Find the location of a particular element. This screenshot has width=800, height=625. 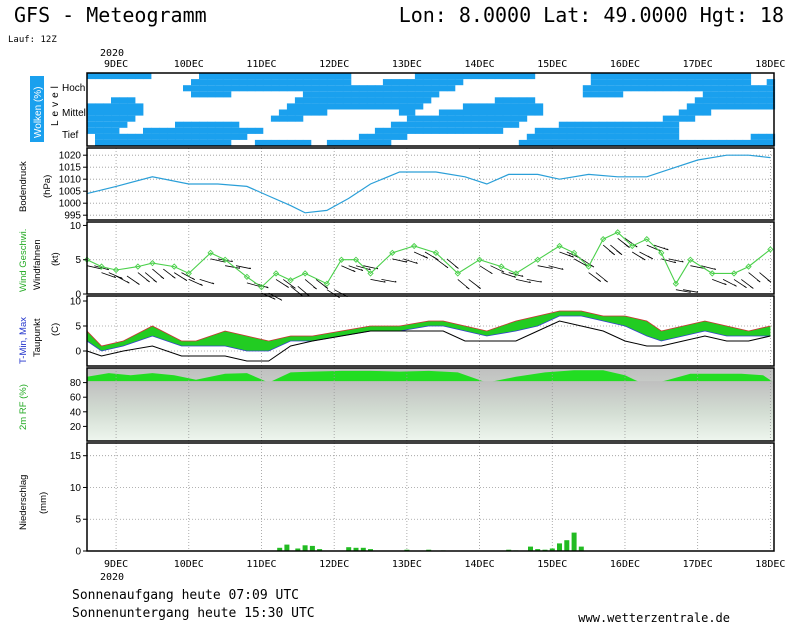

temperature-tick: 5 is located at coordinates (78, 327).